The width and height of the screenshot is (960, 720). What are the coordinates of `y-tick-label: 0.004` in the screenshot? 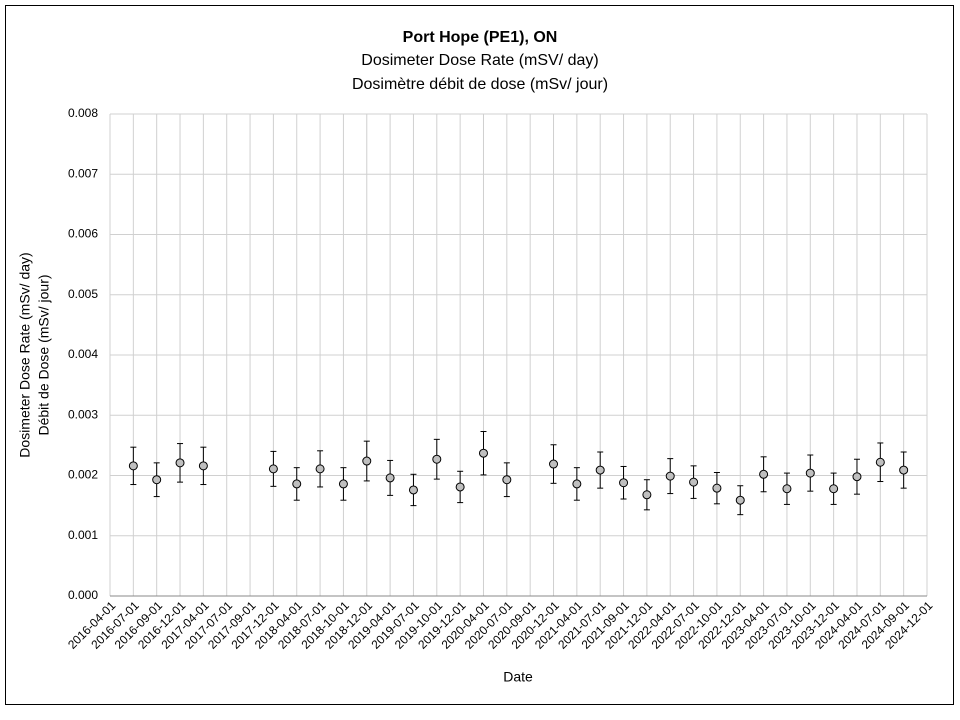 It's located at (83, 354).